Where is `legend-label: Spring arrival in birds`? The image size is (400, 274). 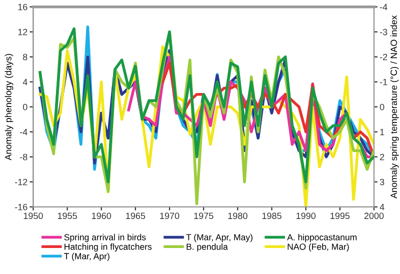 legend-label: Spring arrival in birds is located at coordinates (105, 238).